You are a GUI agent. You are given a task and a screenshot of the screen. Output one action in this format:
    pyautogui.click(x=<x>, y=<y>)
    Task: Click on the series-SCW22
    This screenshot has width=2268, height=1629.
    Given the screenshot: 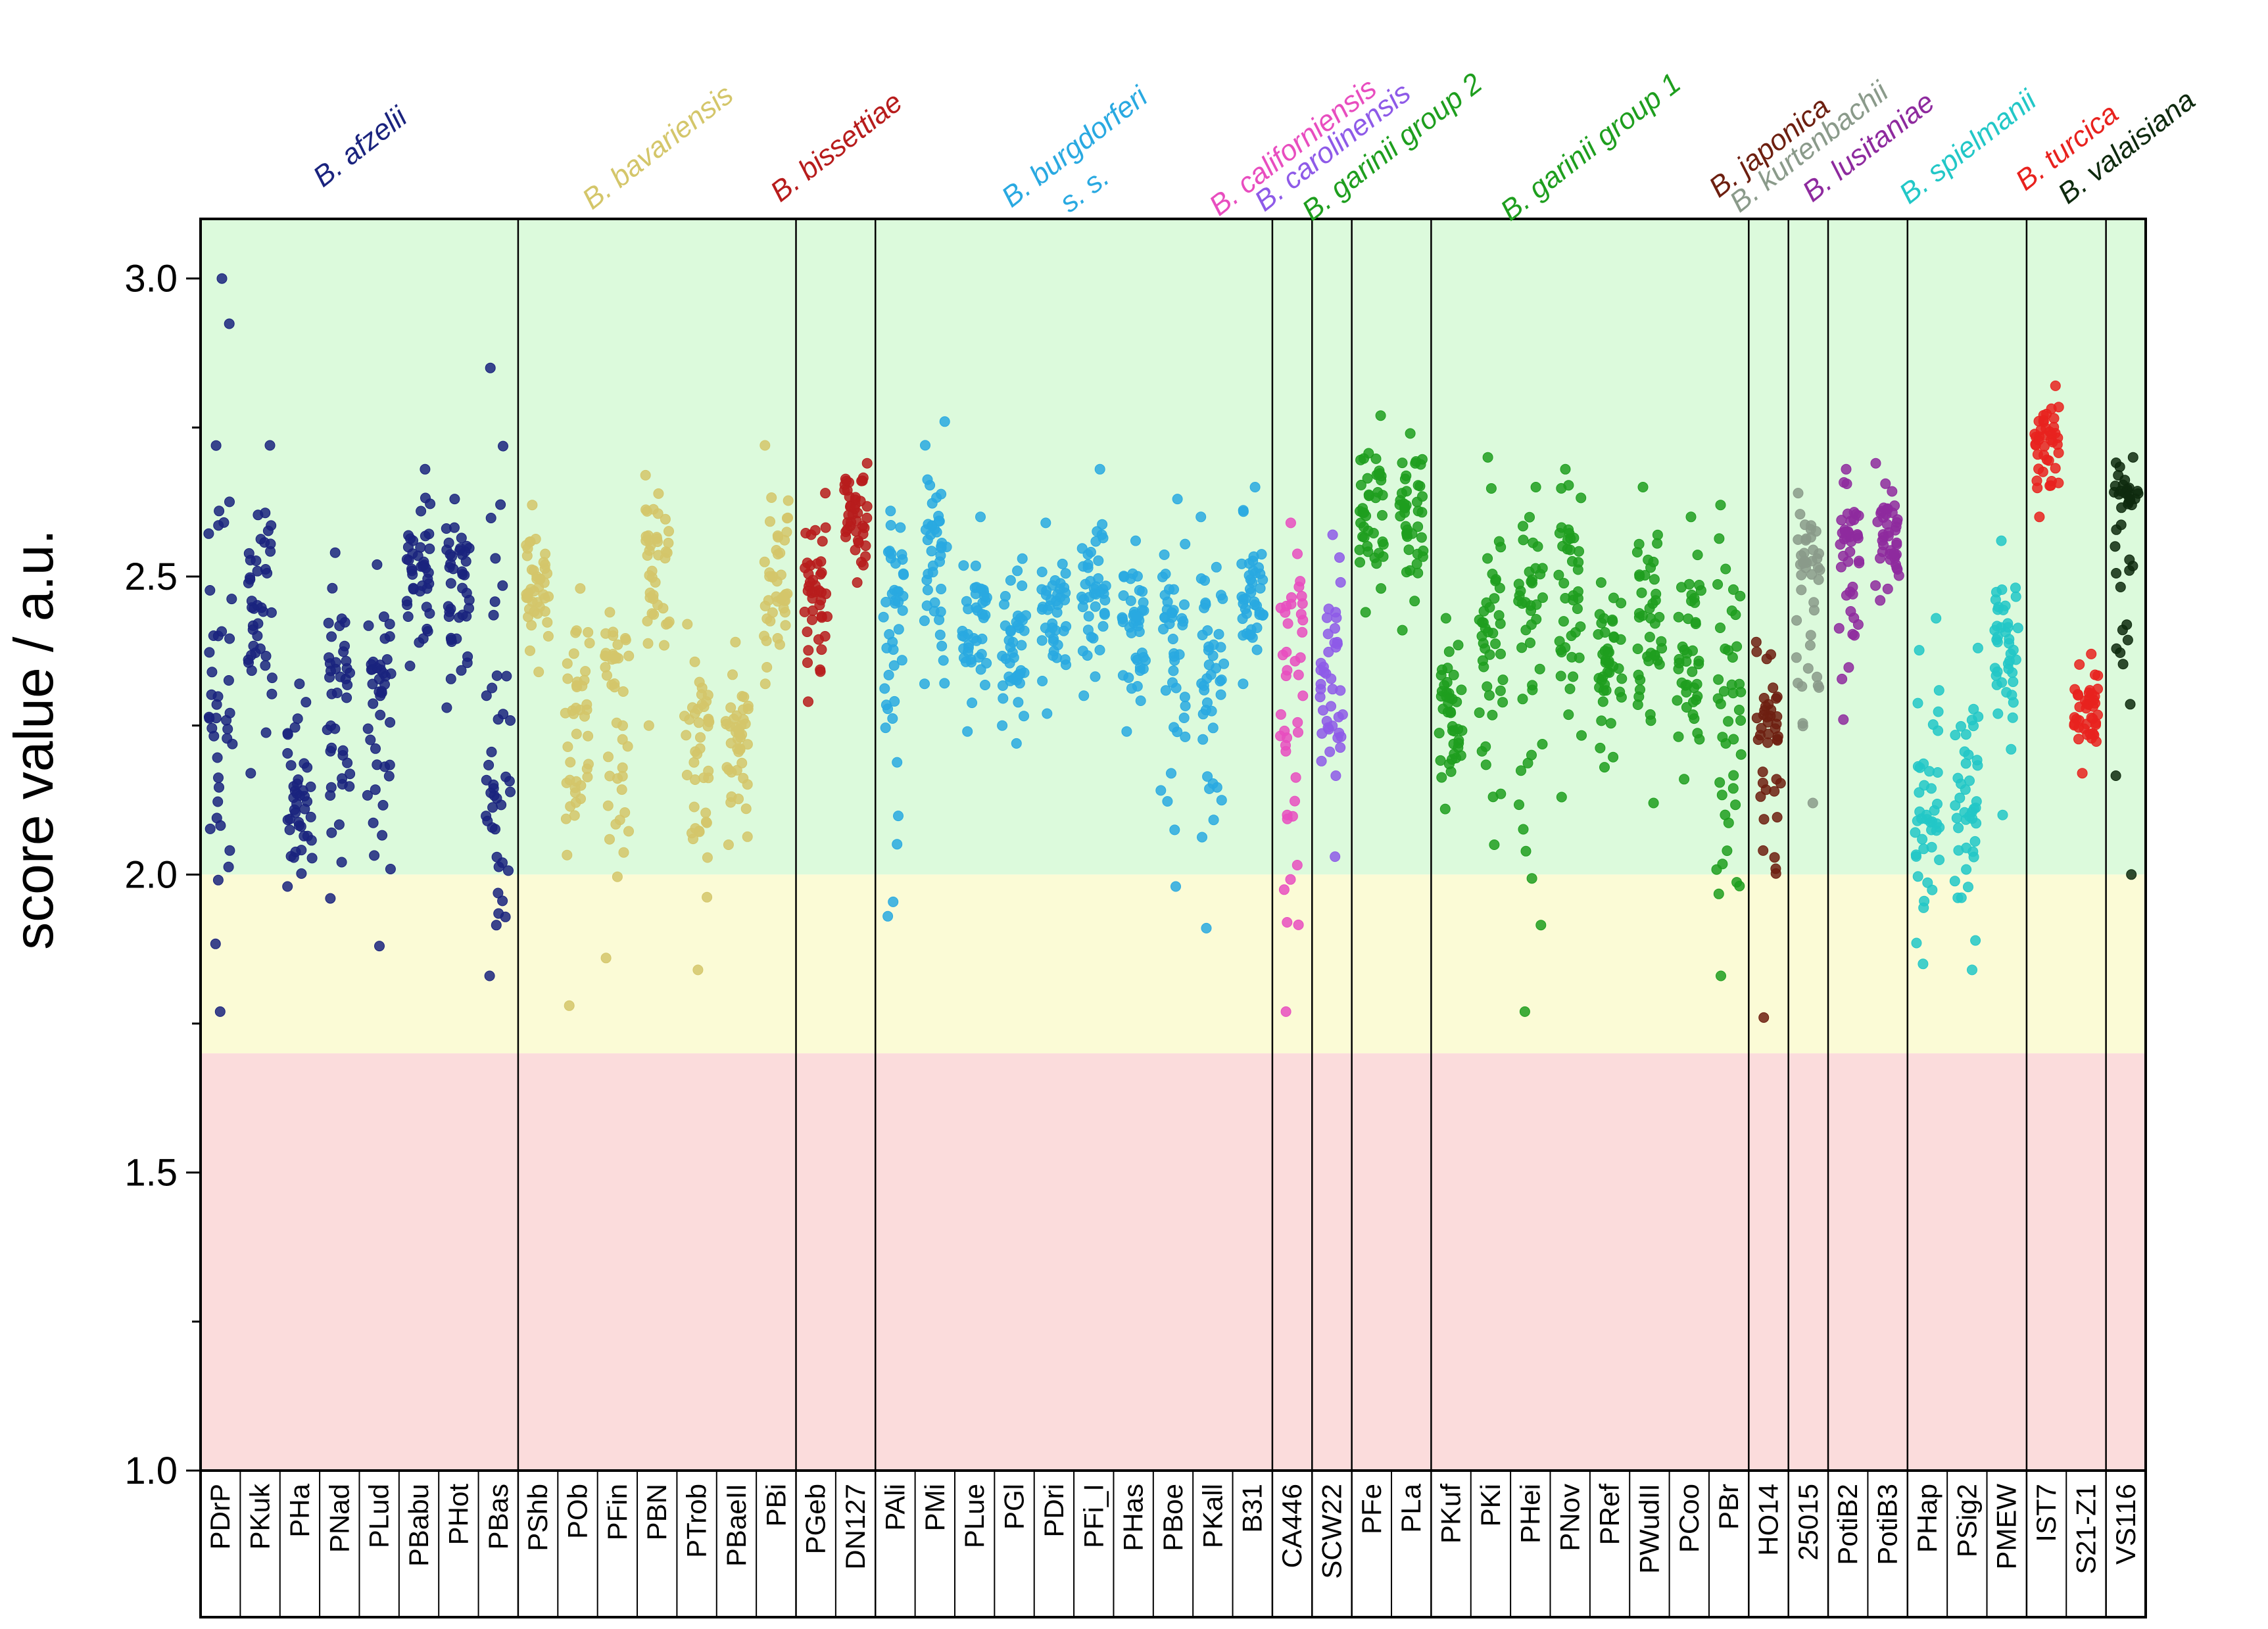 What is the action you would take?
    pyautogui.click(x=1331, y=695)
    